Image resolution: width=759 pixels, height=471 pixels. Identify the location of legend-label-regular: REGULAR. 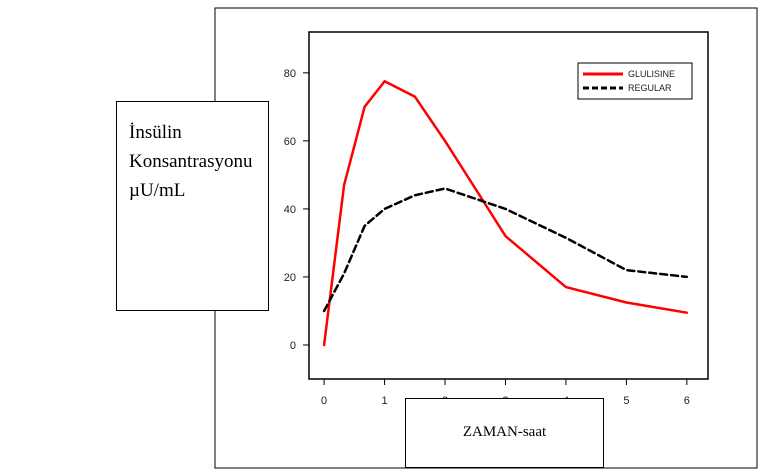
(650, 88).